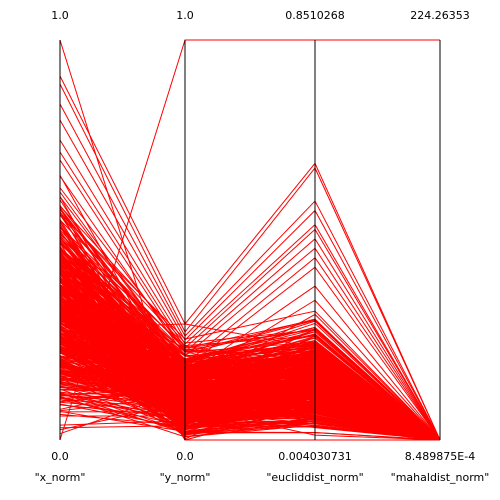  What do you see at coordinates (60, 477) in the screenshot?
I see `axis-name: "x_norm"` at bounding box center [60, 477].